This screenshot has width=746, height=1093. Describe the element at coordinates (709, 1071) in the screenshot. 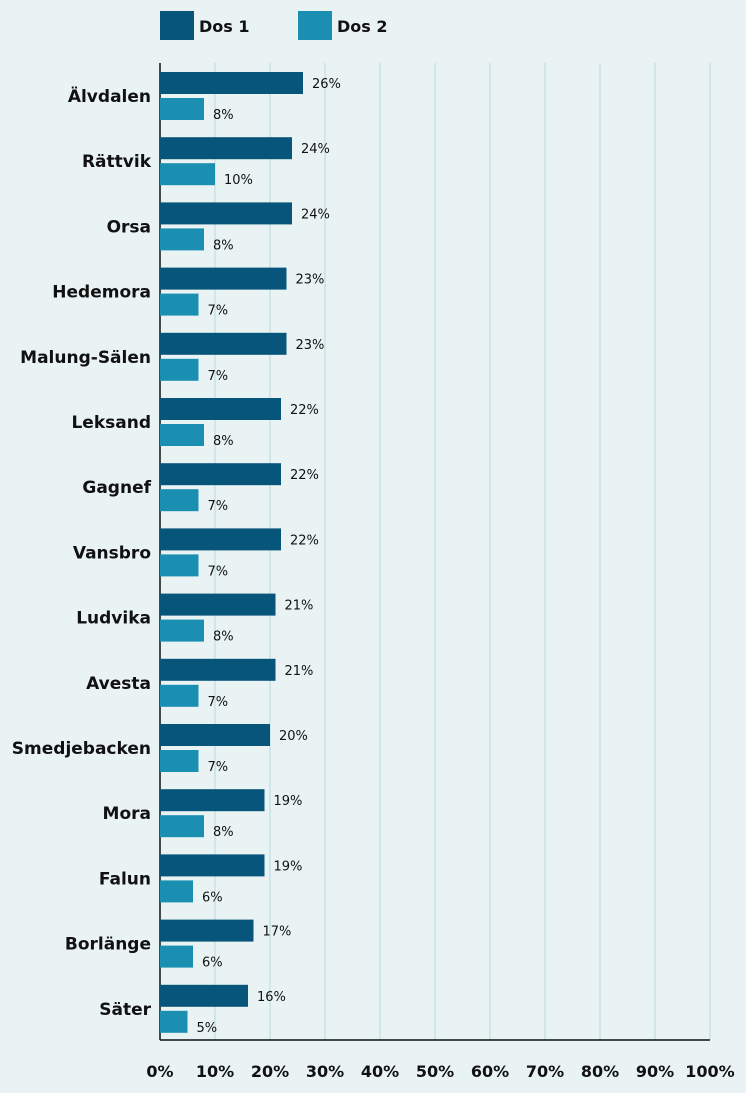

I see `x-tick-label: 100%` at that location.